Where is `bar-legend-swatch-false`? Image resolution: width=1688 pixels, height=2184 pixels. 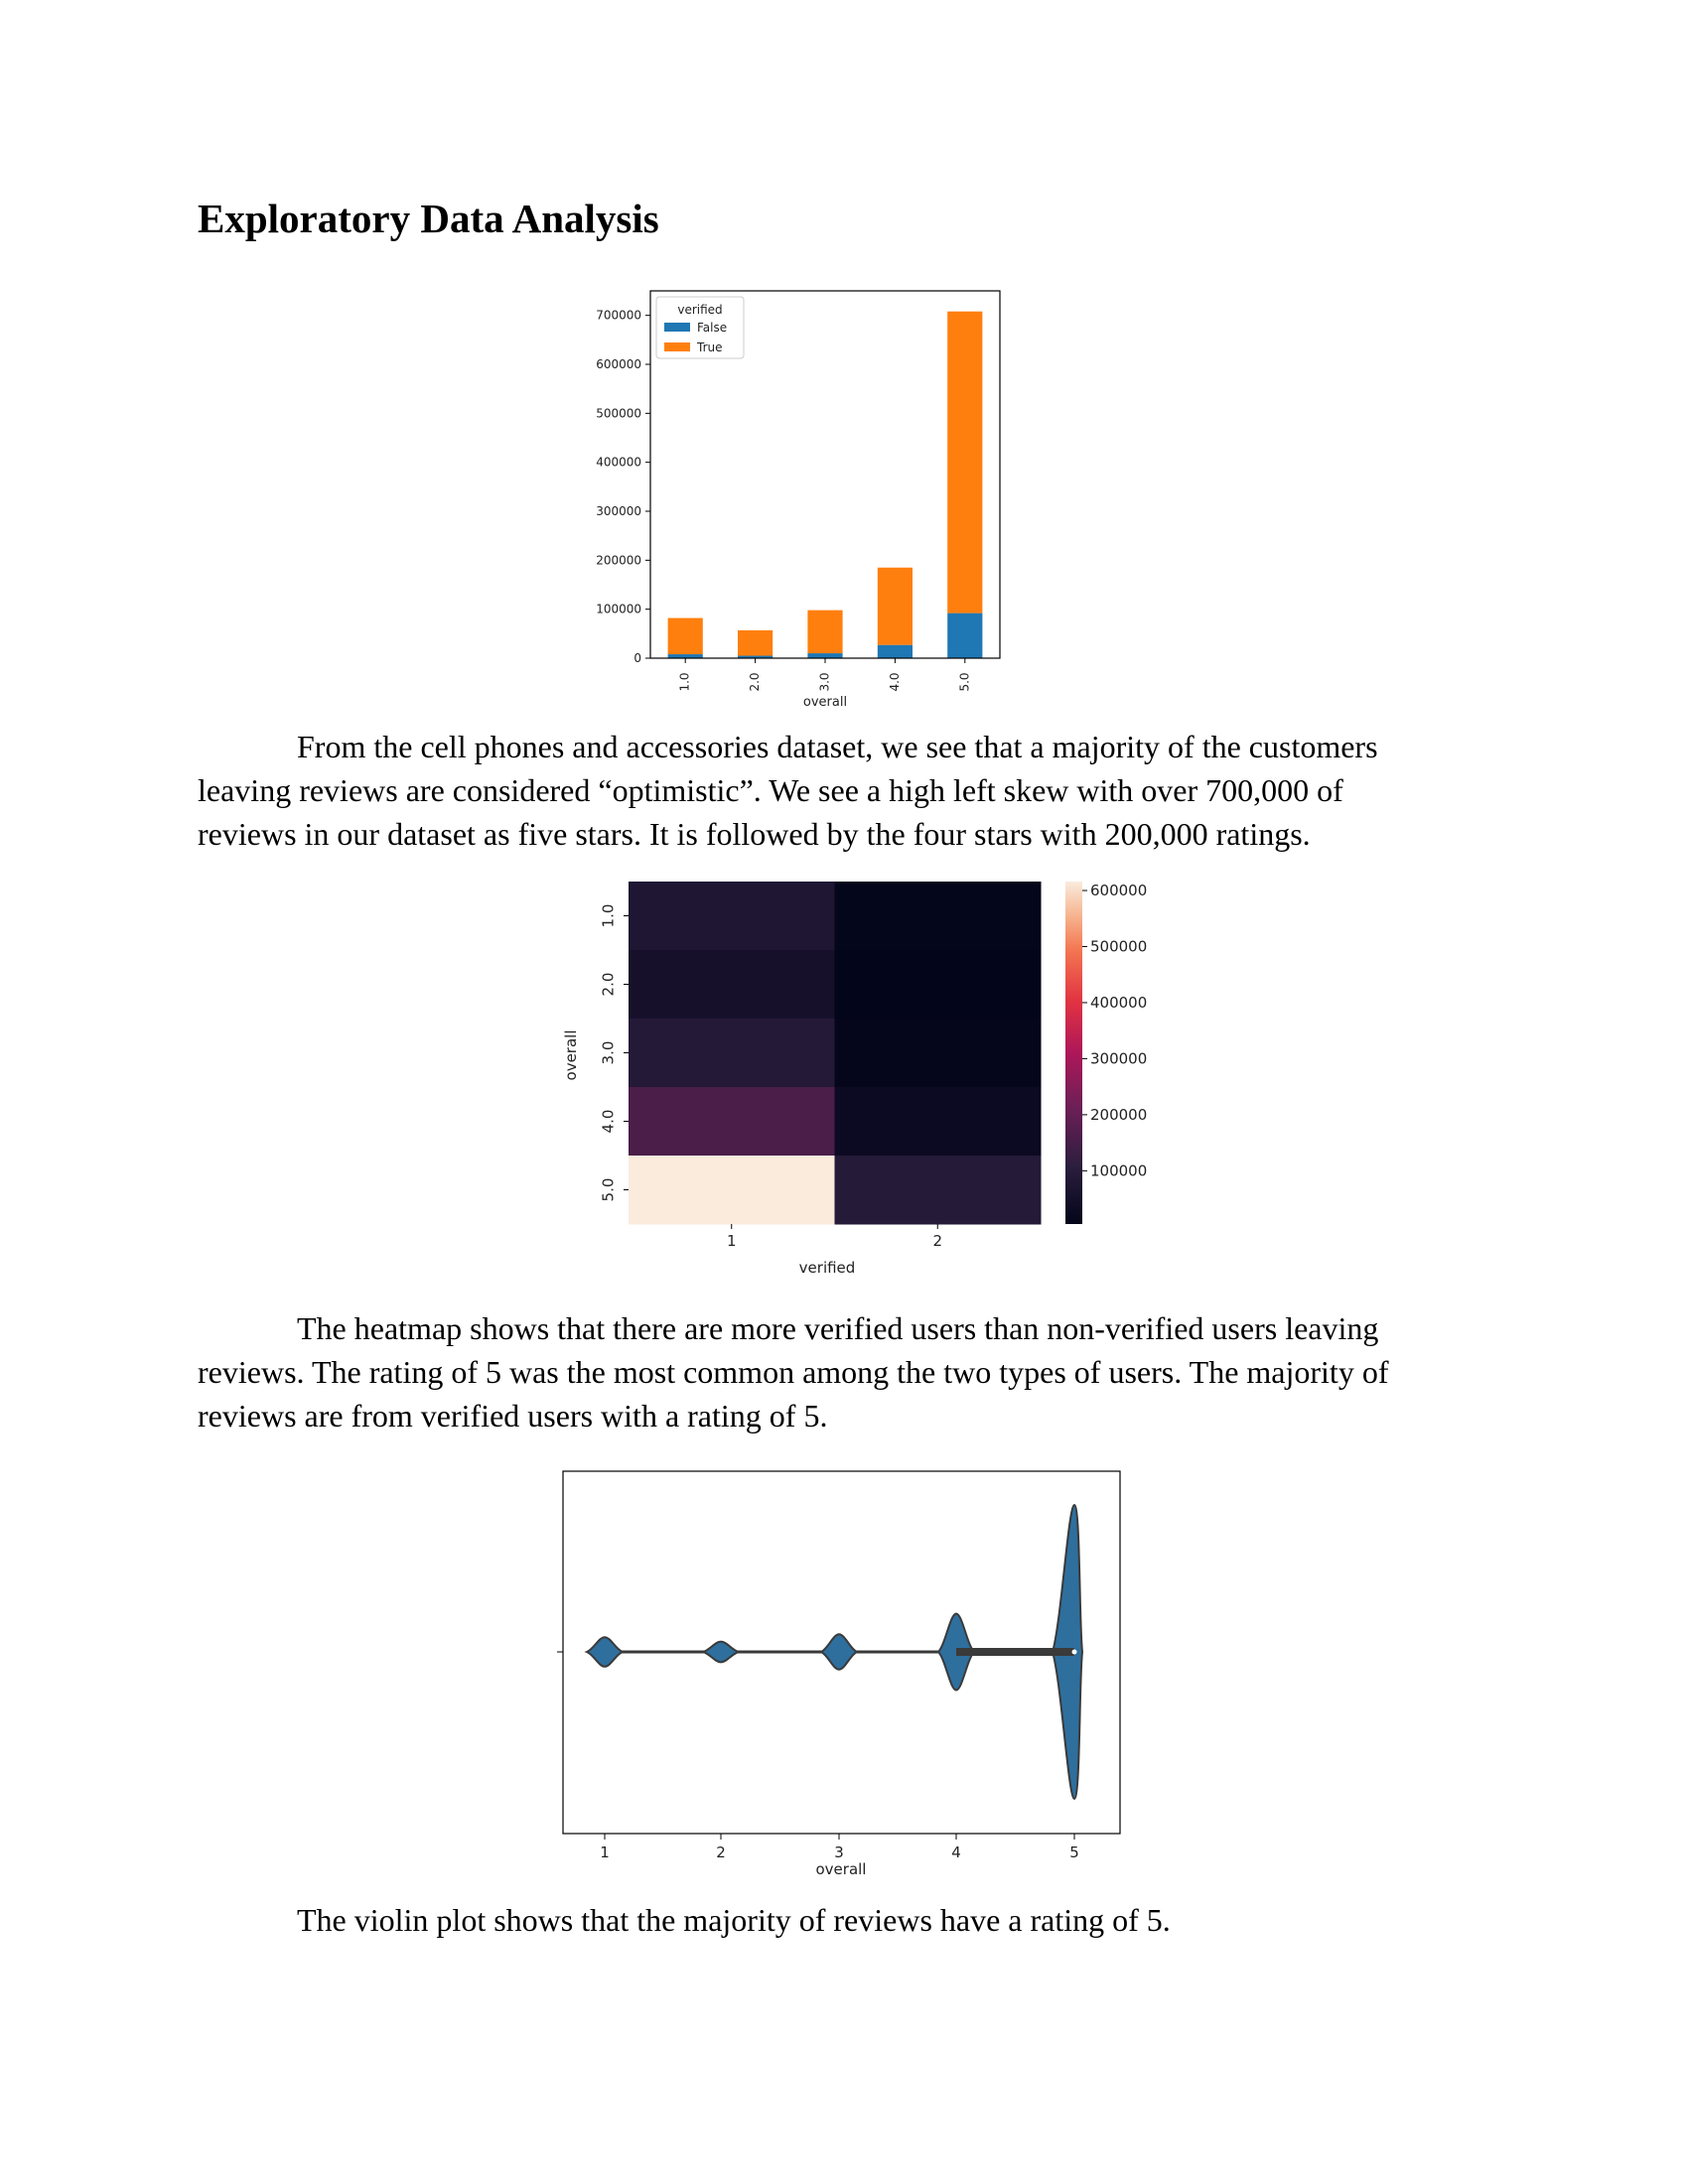 bar-legend-swatch-false is located at coordinates (677, 327).